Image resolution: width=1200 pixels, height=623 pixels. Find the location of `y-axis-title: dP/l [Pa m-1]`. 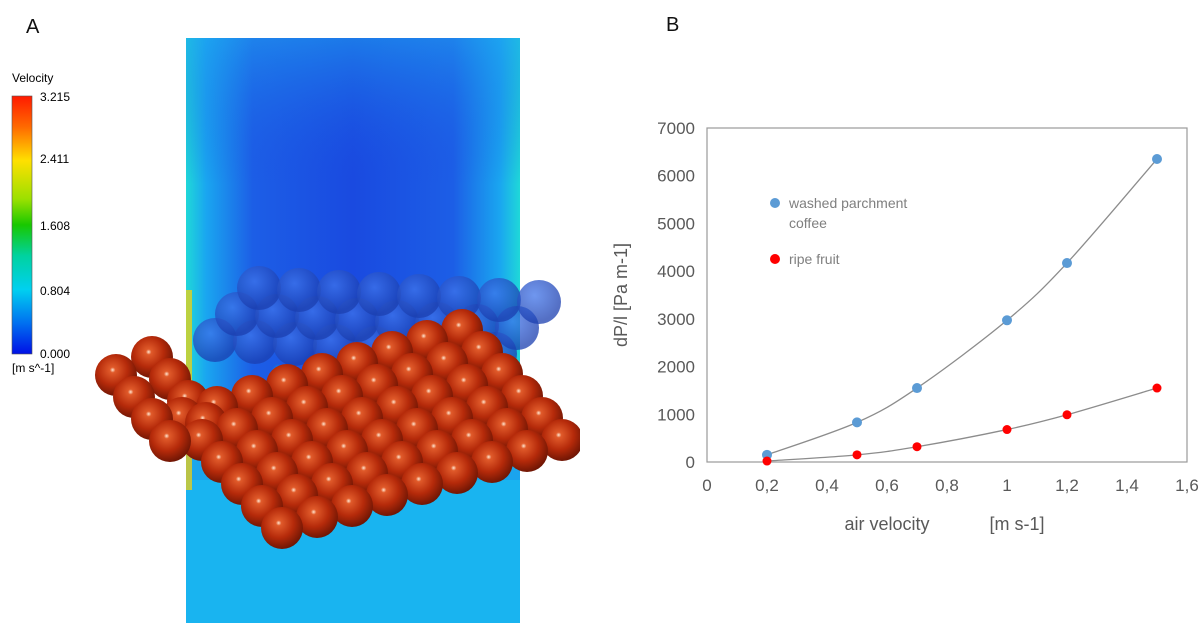

y-axis-title: dP/l [Pa m-1] is located at coordinates (621, 295).